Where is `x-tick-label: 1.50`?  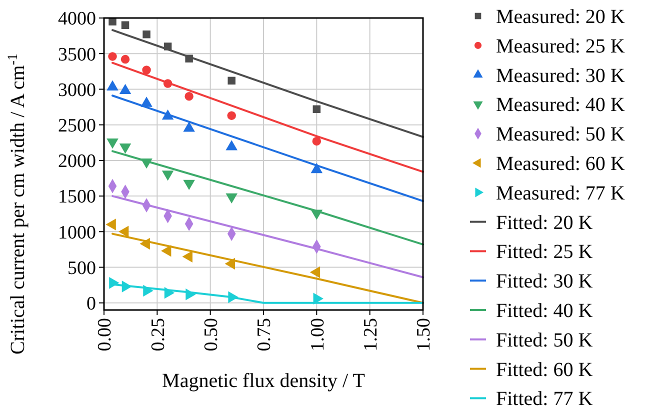
x-tick-label: 1.50 is located at coordinates (424, 335).